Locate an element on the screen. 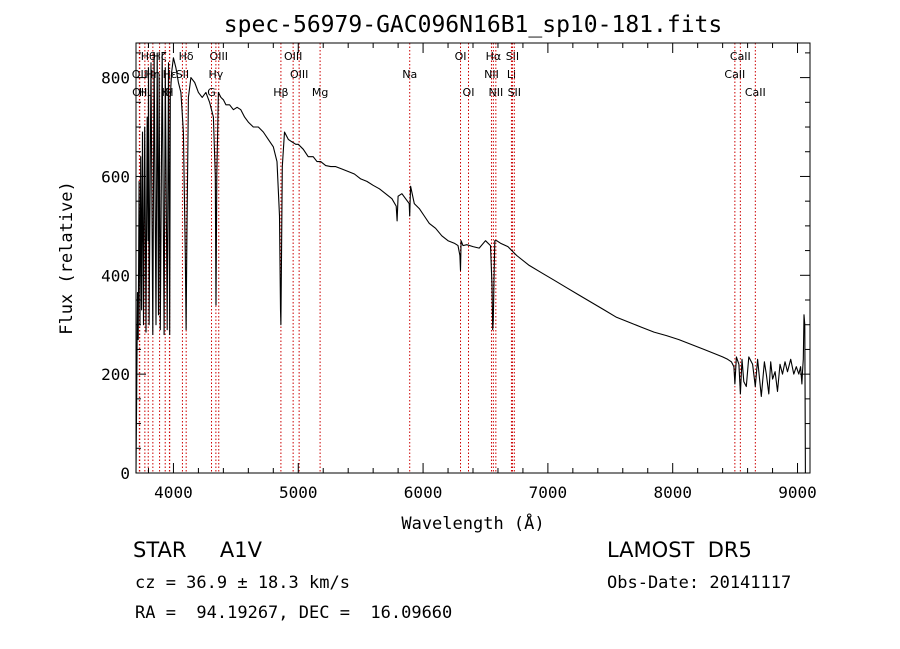 The height and width of the screenshot is (649, 900). y-tick-label: 400 is located at coordinates (115, 275).